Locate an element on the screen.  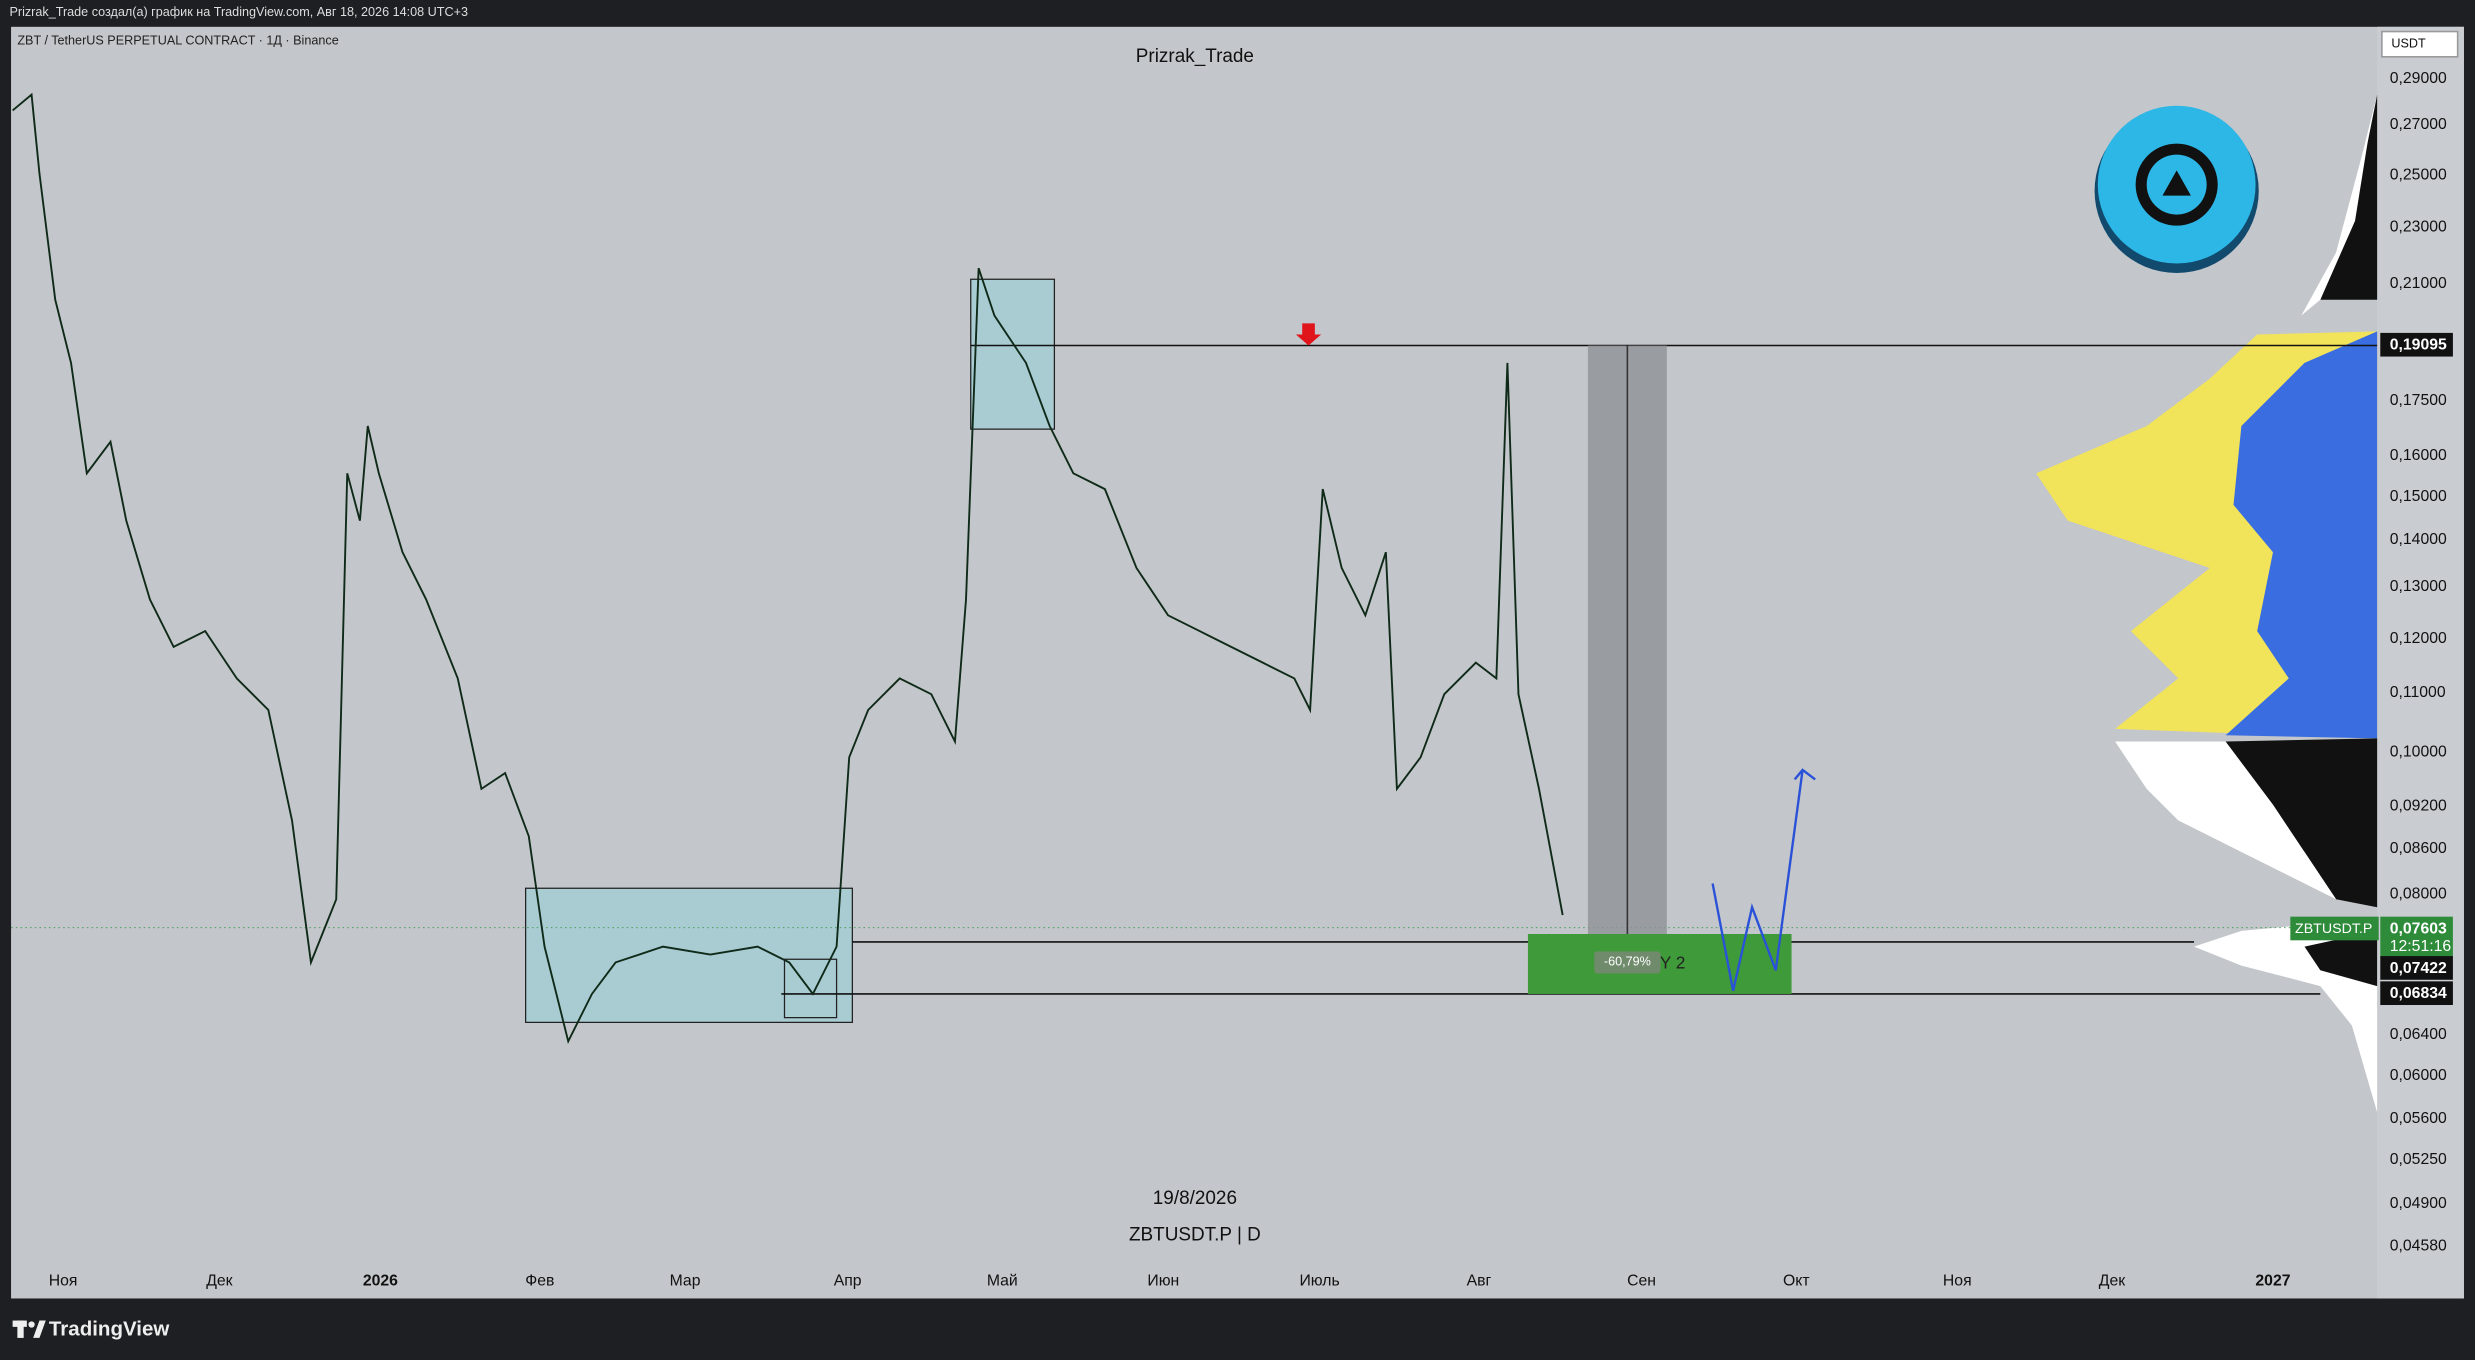
symbol-tag is located at coordinates (2334, 928).